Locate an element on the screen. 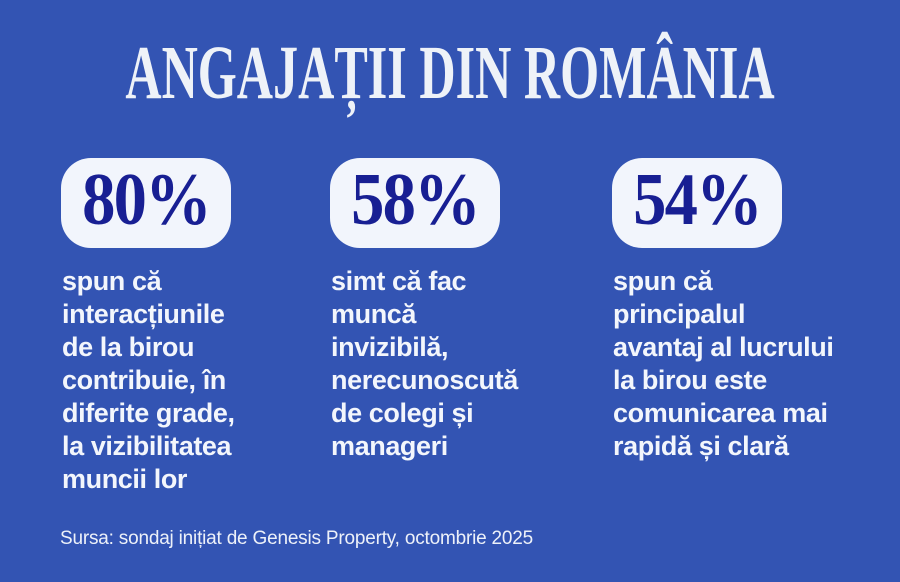 This screenshot has width=900, height=582. stat-value: 54% is located at coordinates (698, 200).